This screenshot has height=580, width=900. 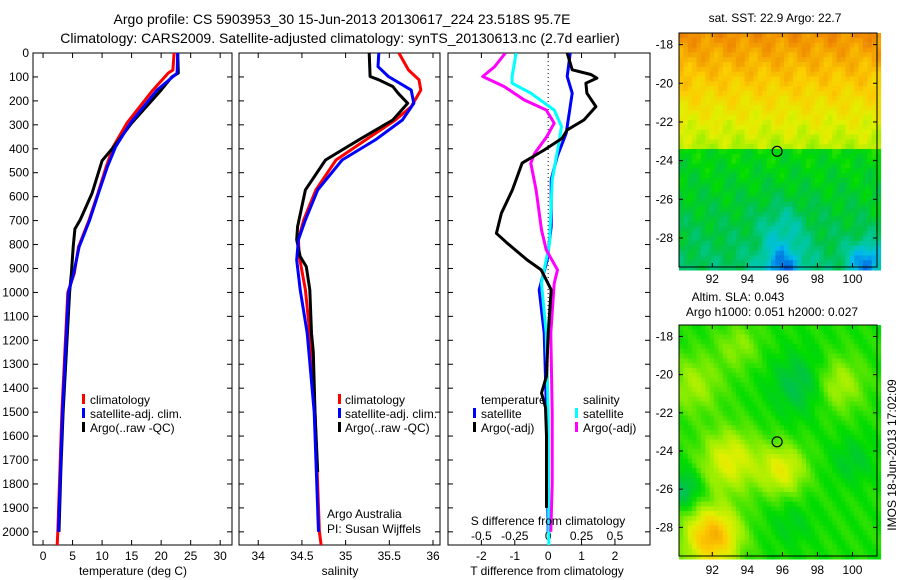 I want to click on legend-label: satellite-adj. clim., so click(x=136, y=414).